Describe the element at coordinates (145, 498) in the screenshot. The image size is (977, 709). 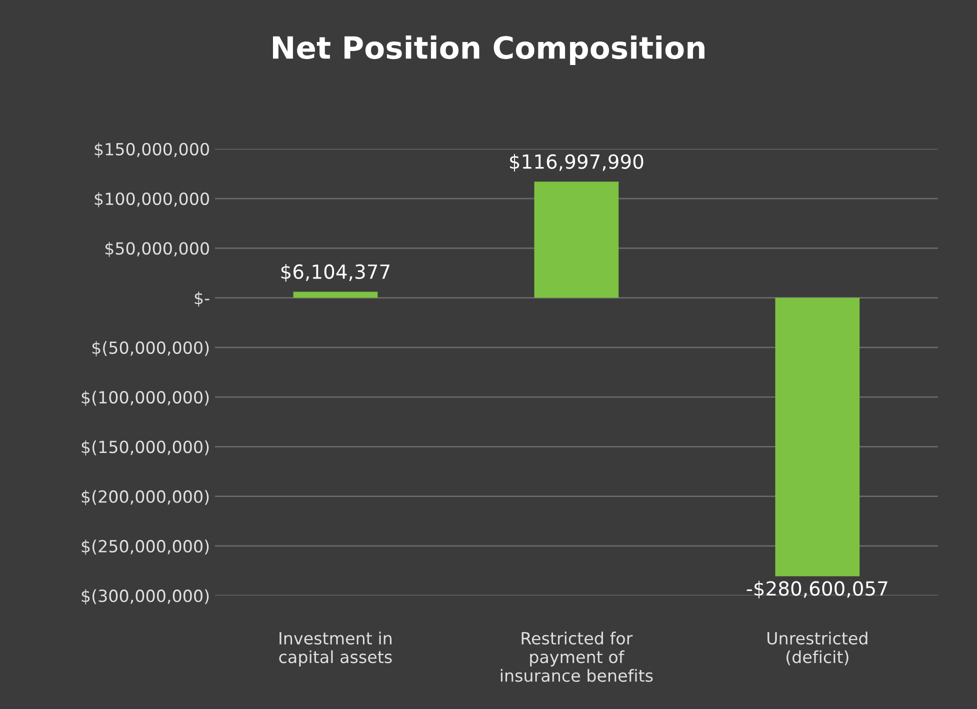
I see `y-tick-label: $(200,000,000)` at that location.